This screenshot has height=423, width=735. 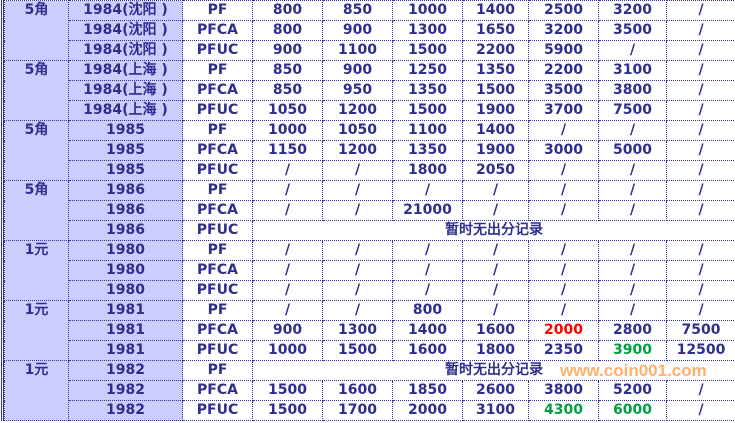 I want to click on price-cell: 1900, so click(x=495, y=110).